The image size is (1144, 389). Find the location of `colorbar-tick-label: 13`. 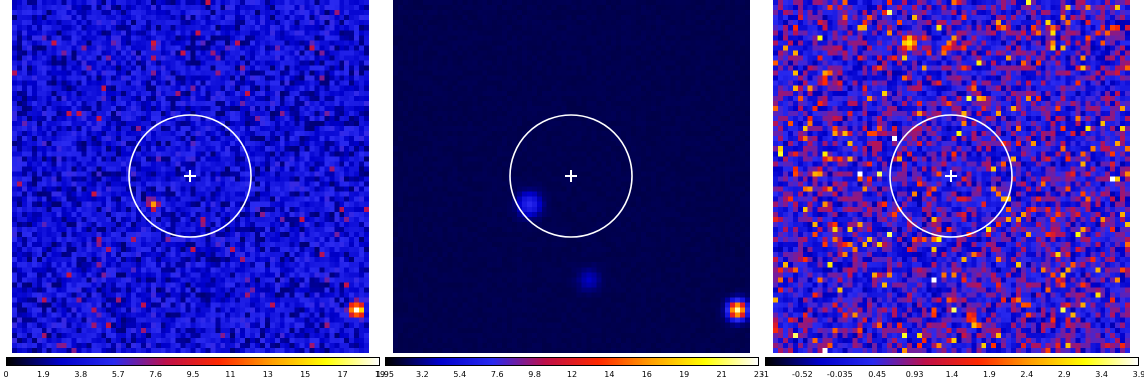

colorbar-tick-label: 13 is located at coordinates (267, 374).